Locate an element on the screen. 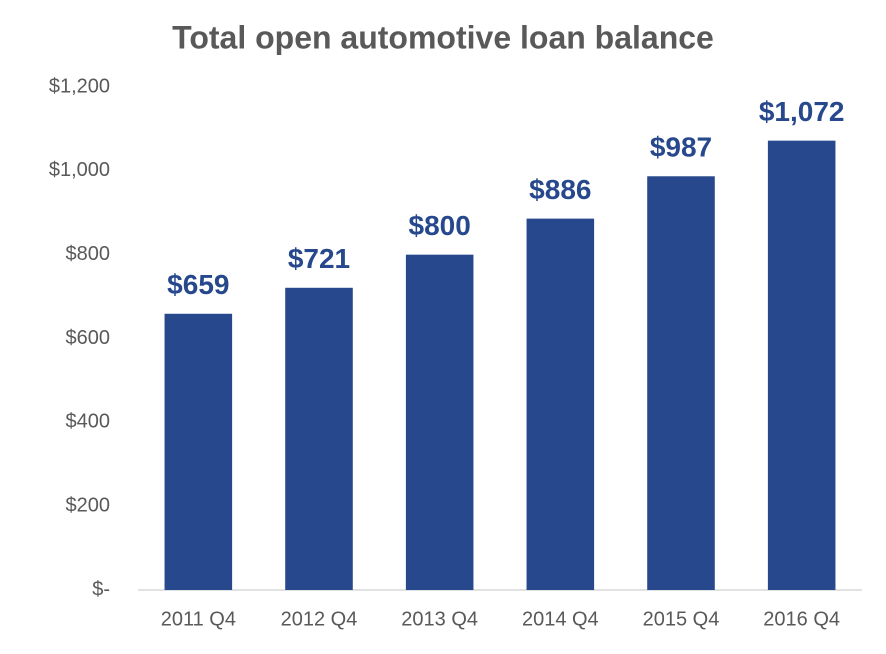 The width and height of the screenshot is (886, 654). y-tick-label: $200 is located at coordinates (88, 505).